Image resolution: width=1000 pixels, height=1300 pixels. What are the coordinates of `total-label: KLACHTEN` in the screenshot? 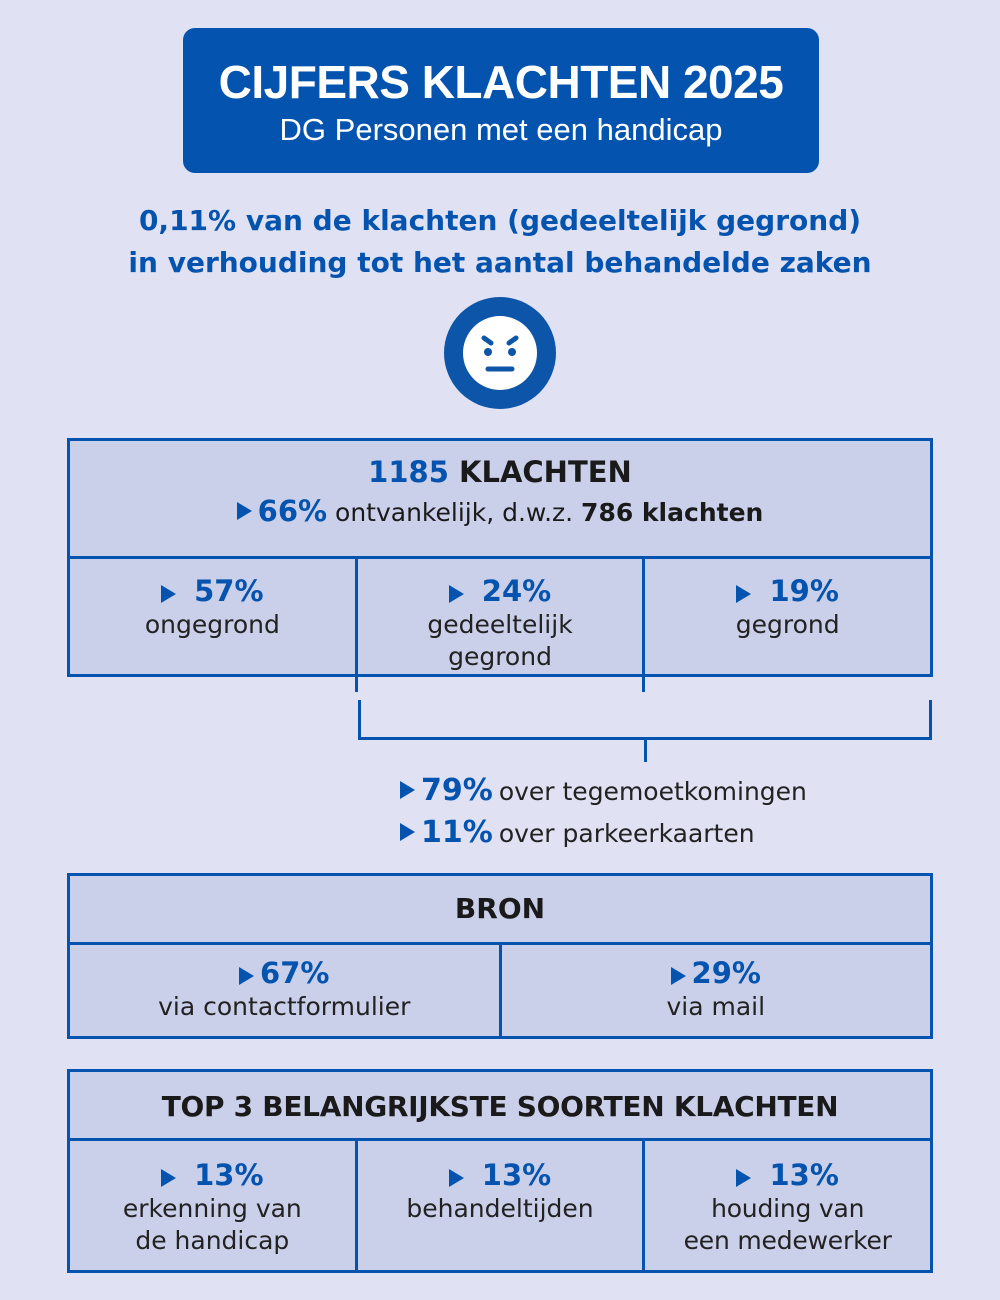 It's located at (545, 472).